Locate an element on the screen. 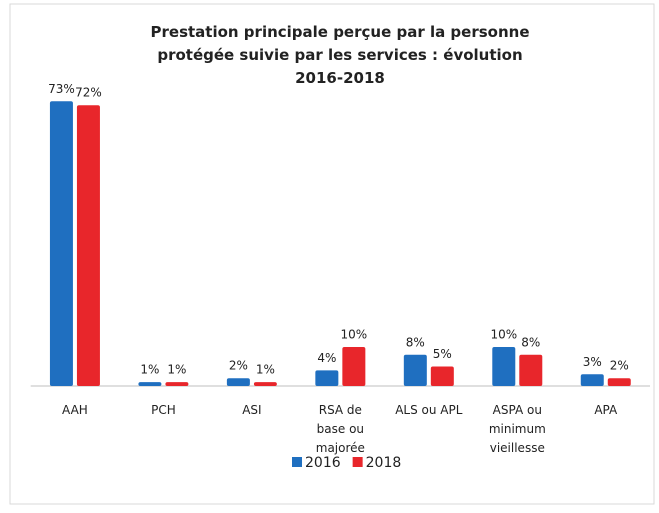  x-tick-label: PCH is located at coordinates (163, 410).